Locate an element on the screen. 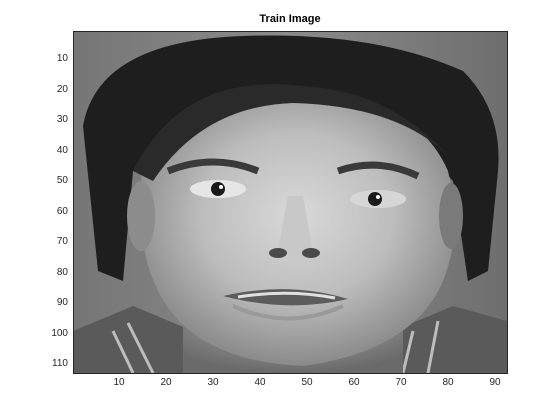 The height and width of the screenshot is (420, 560). y-tick-label: 70 is located at coordinates (62, 241).